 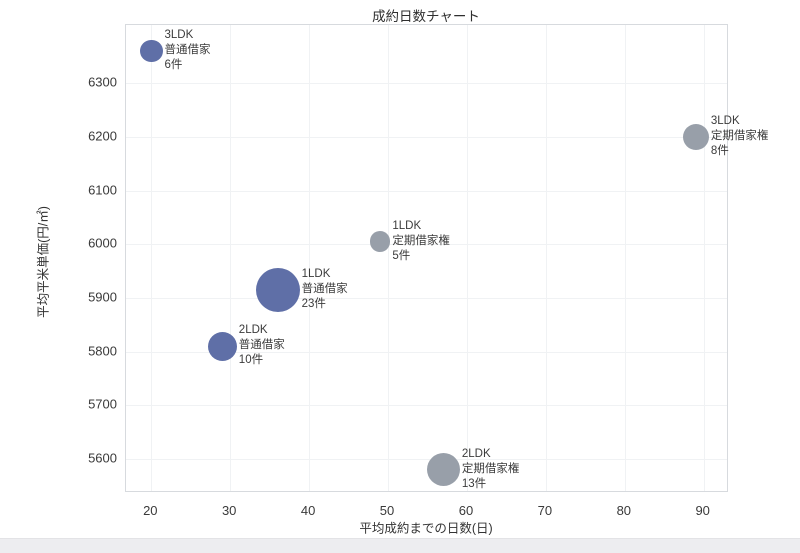 What do you see at coordinates (150, 510) in the screenshot?
I see `x-tick-label: 20` at bounding box center [150, 510].